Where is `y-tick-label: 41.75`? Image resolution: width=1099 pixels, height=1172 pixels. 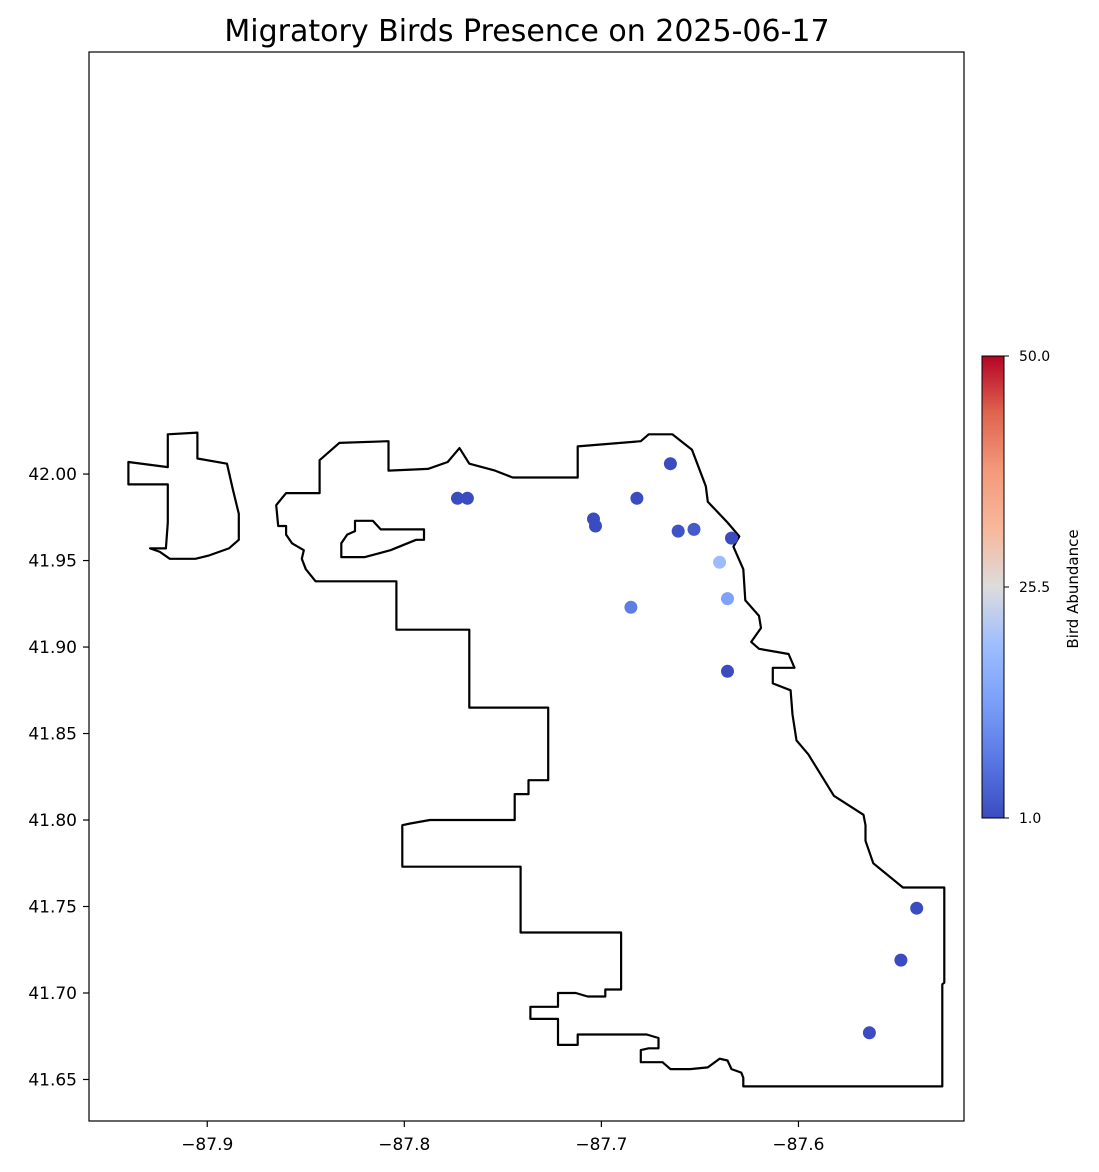
y-tick-label: 41.75 is located at coordinates (52, 908).